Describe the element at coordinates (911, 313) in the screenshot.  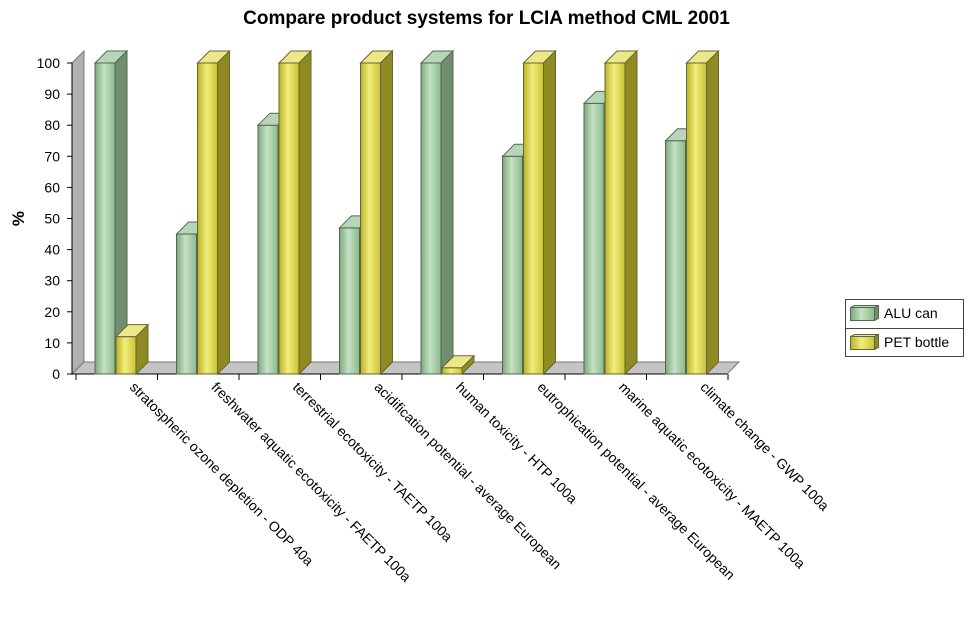
I see `legend-label-alu-can: ALU can` at that location.